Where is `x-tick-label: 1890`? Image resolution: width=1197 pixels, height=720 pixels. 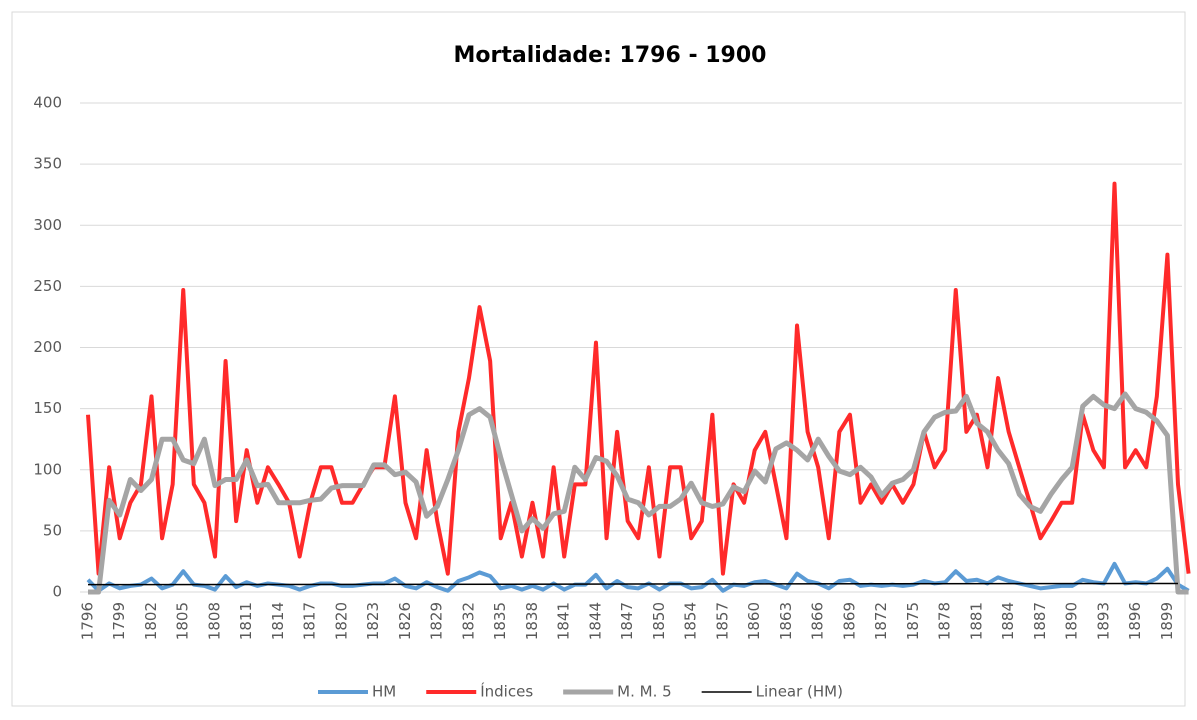
x-tick-label: 1890 is located at coordinates (1072, 621).